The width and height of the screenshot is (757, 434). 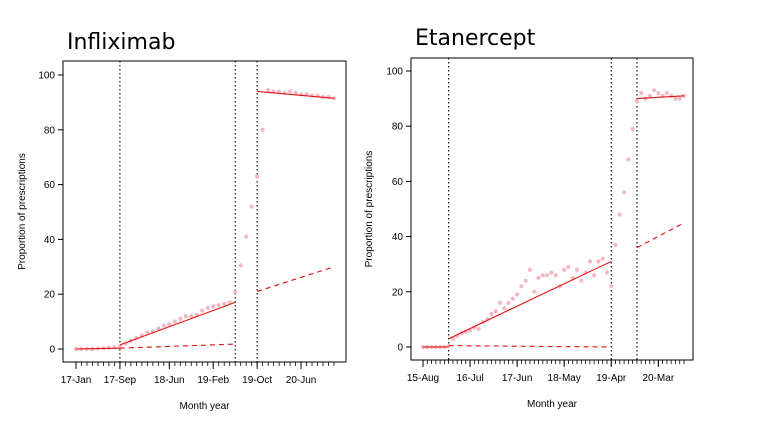 What do you see at coordinates (169, 380) in the screenshot?
I see `x-tick-label: 18-Jun` at bounding box center [169, 380].